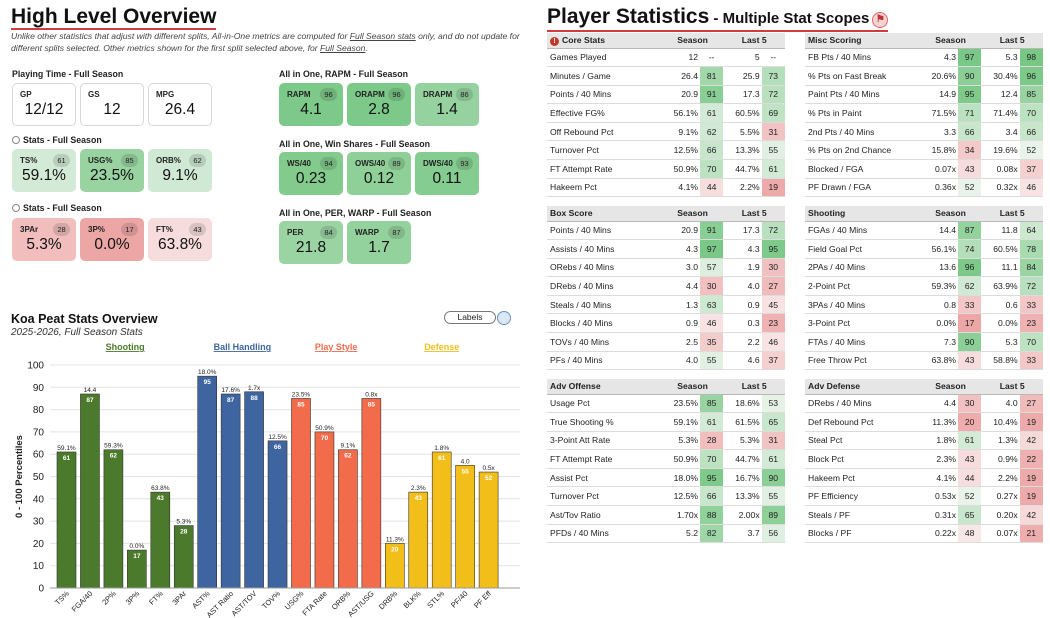 The width and height of the screenshot is (1050, 618). I want to click on stat-card: DRAPM 86 1.4, so click(447, 104).